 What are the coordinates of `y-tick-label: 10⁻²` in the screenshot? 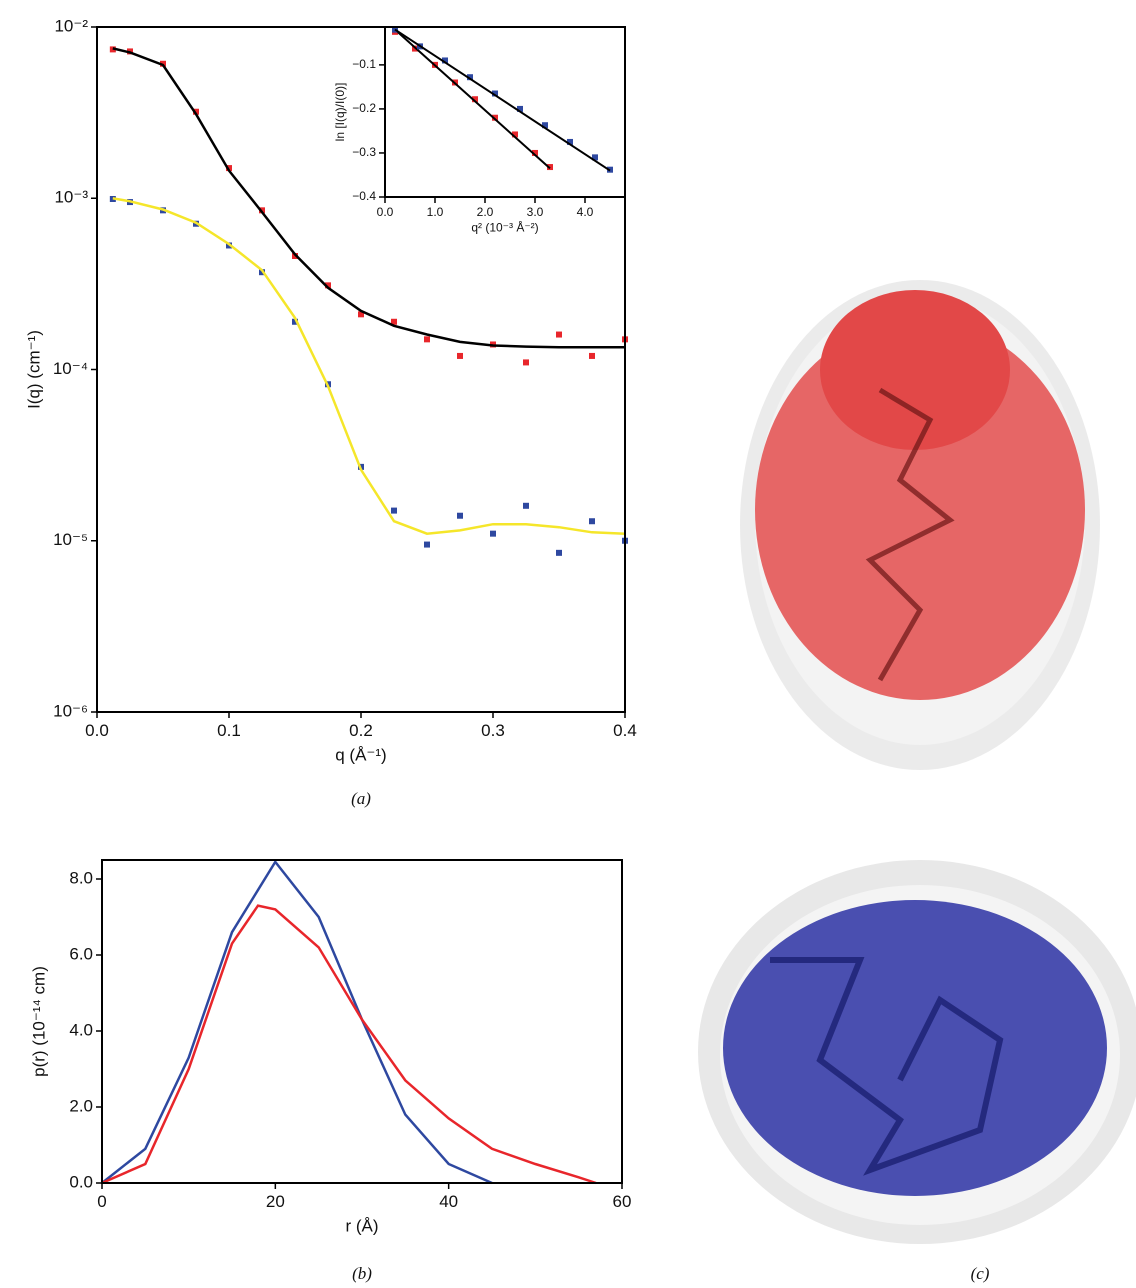 It's located at (71, 25).